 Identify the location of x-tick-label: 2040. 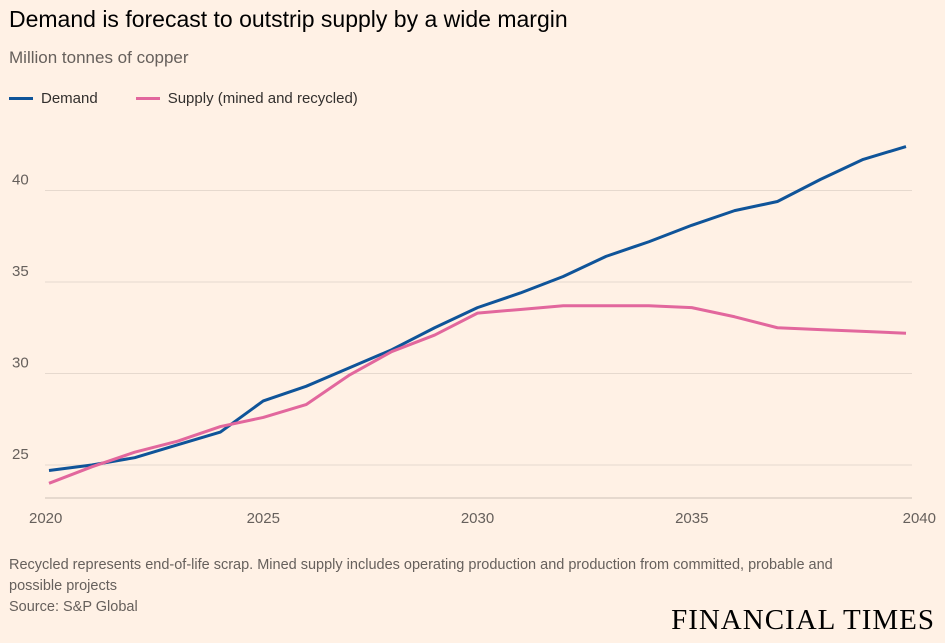
(919, 518).